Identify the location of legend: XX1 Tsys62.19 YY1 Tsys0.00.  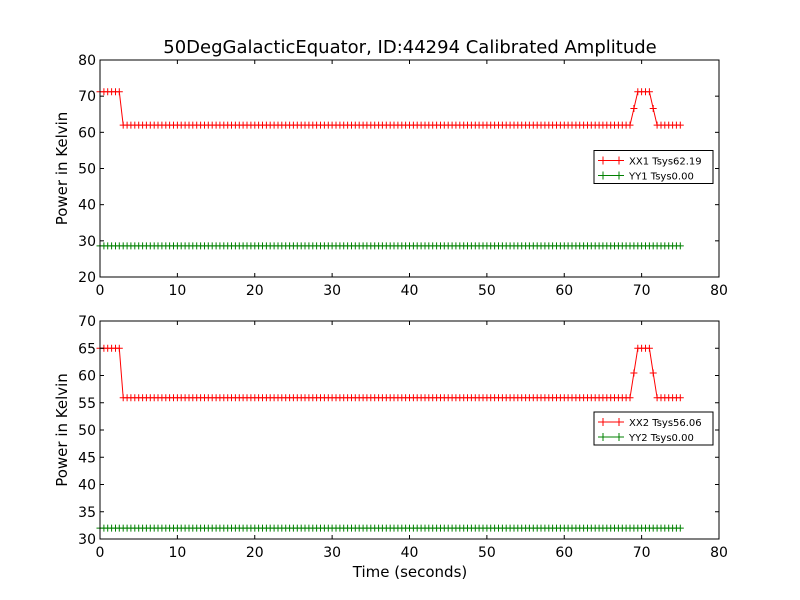
(653, 167).